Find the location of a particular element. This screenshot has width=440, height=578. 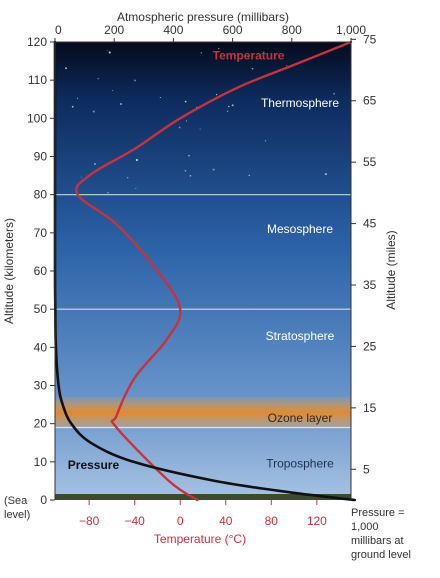

top-tick-label: 200 is located at coordinates (114, 30).